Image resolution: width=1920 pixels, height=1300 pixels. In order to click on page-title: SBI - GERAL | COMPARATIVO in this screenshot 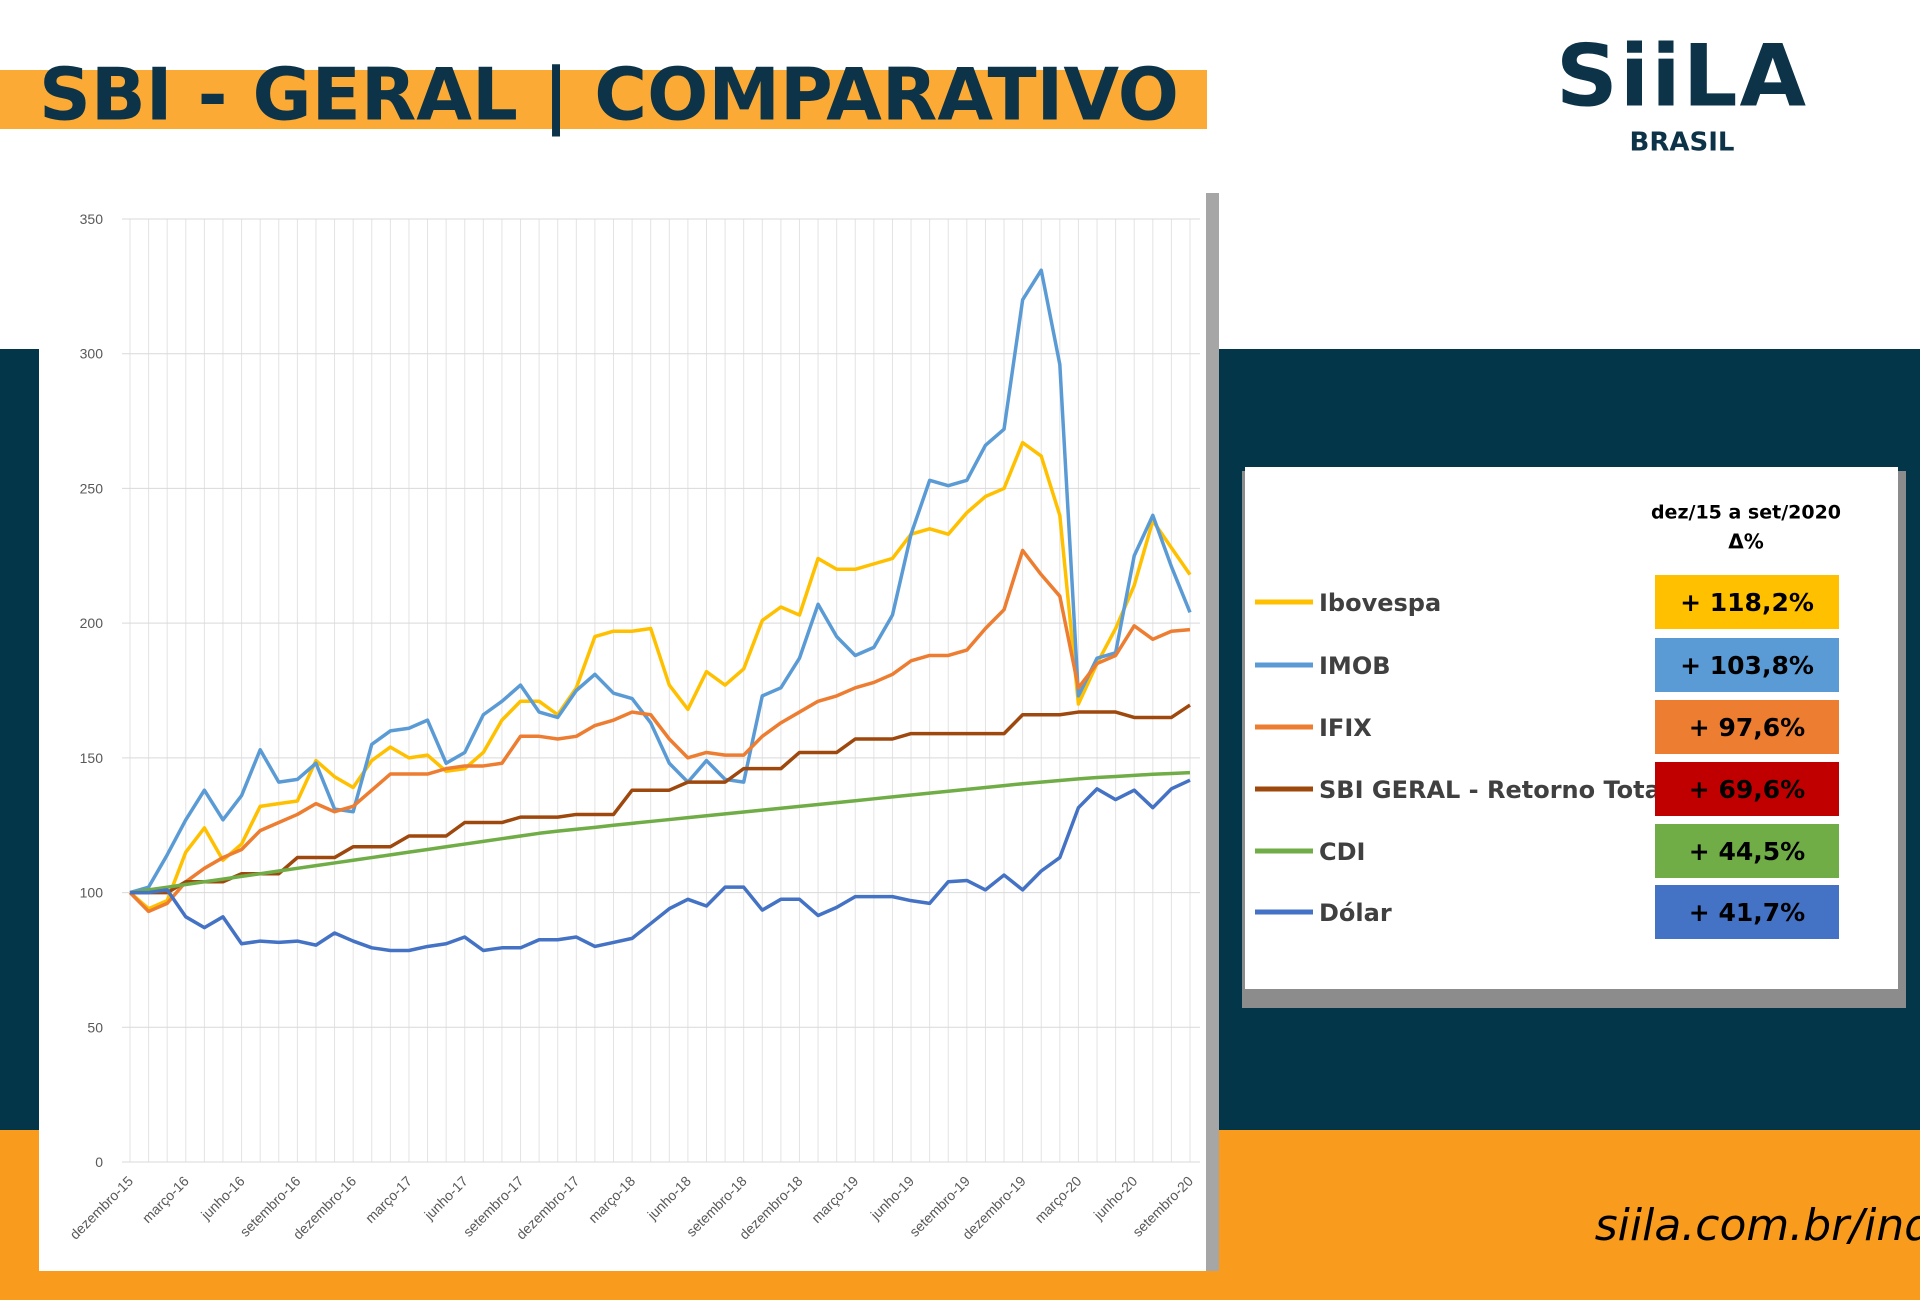, I will do `click(609, 95)`.